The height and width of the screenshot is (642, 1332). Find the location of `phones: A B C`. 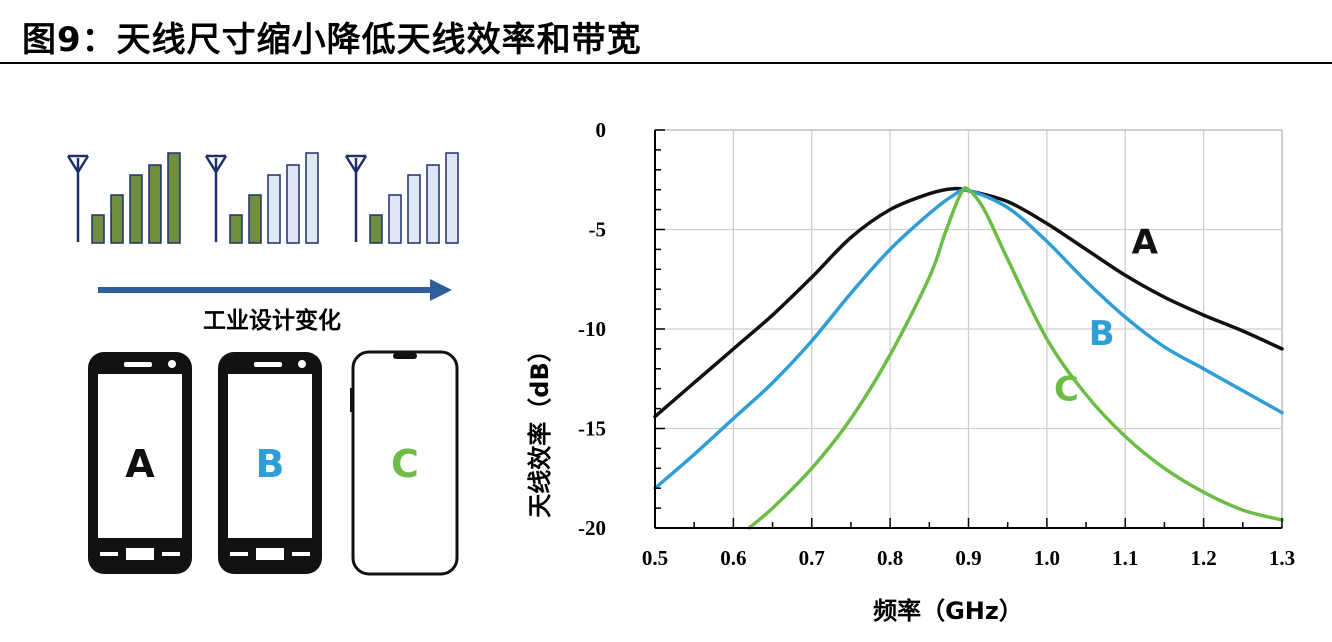

phones: A B C is located at coordinates (273, 463).